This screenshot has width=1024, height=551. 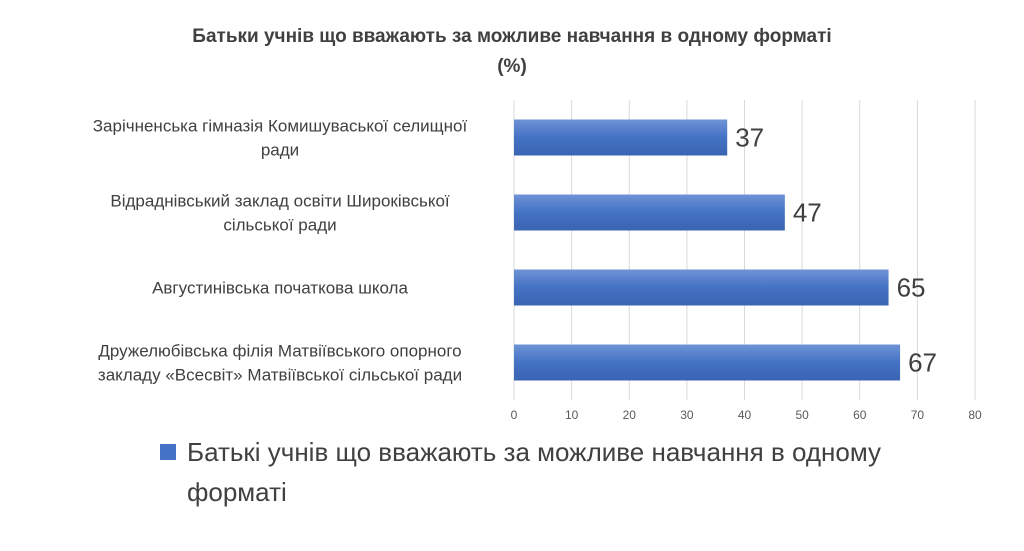 I want to click on x-axis-ticks: 0 10 20 30 40 50 60 70 80, so click(x=746, y=415).